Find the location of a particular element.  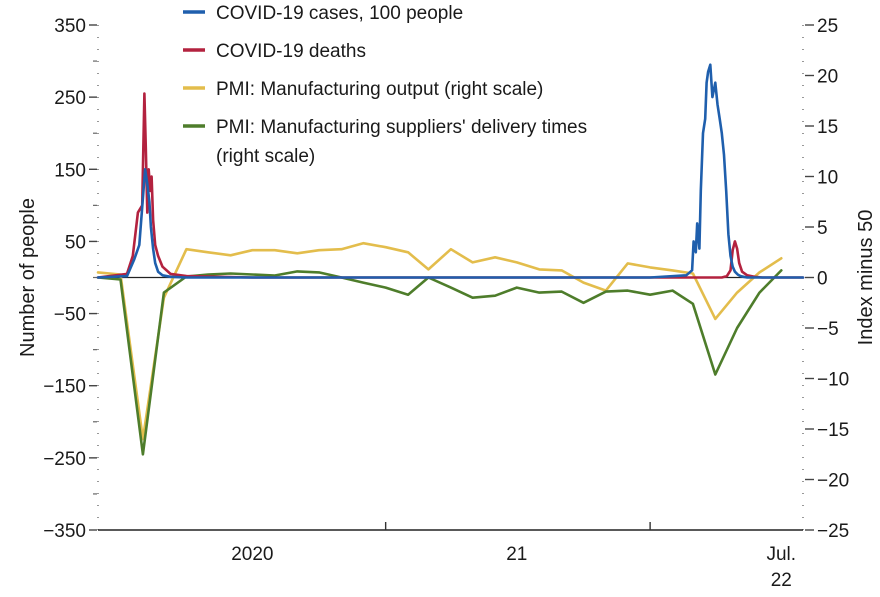

left-tick-label: −350 is located at coordinates (64, 531).